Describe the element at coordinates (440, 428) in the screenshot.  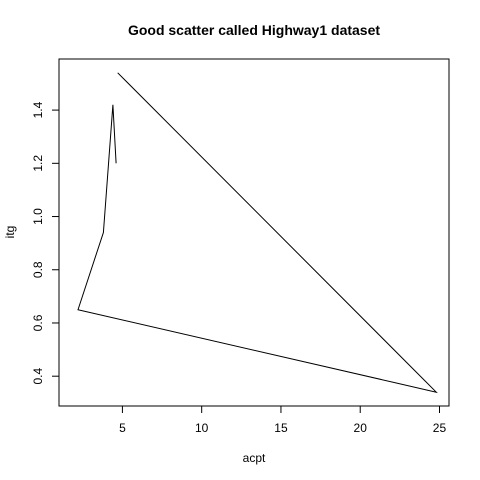
I see `x-tick-label: 25` at that location.